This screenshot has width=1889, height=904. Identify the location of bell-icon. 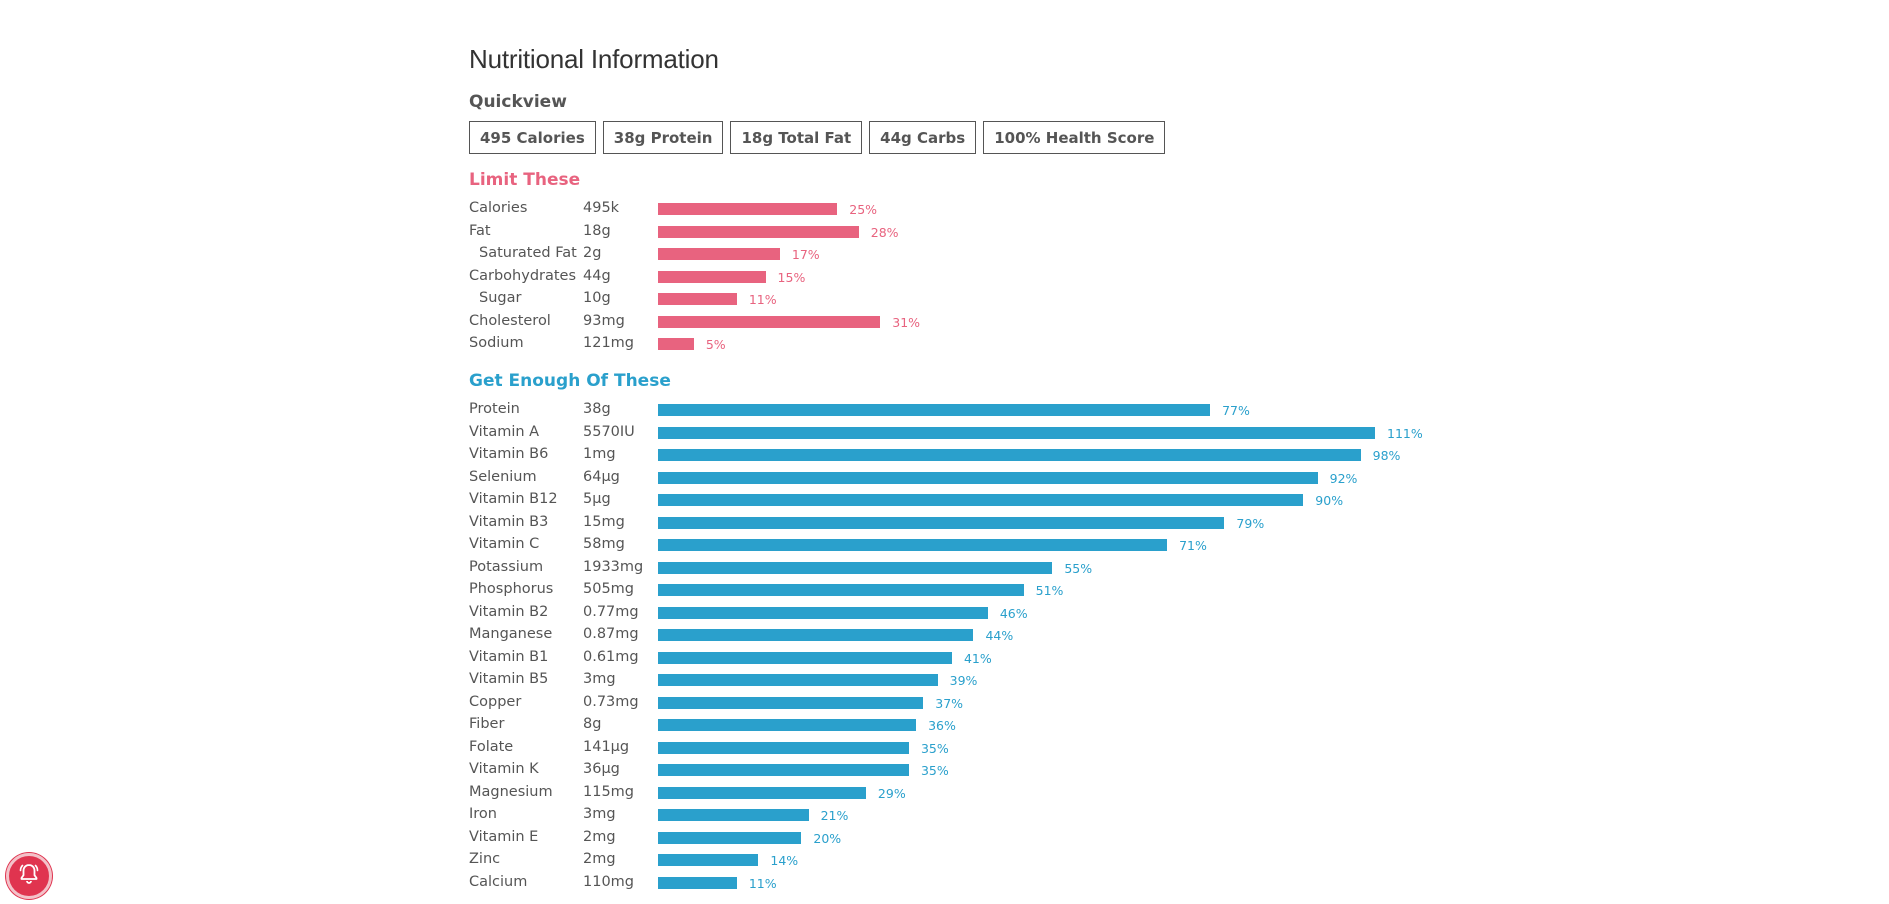
(29, 876).